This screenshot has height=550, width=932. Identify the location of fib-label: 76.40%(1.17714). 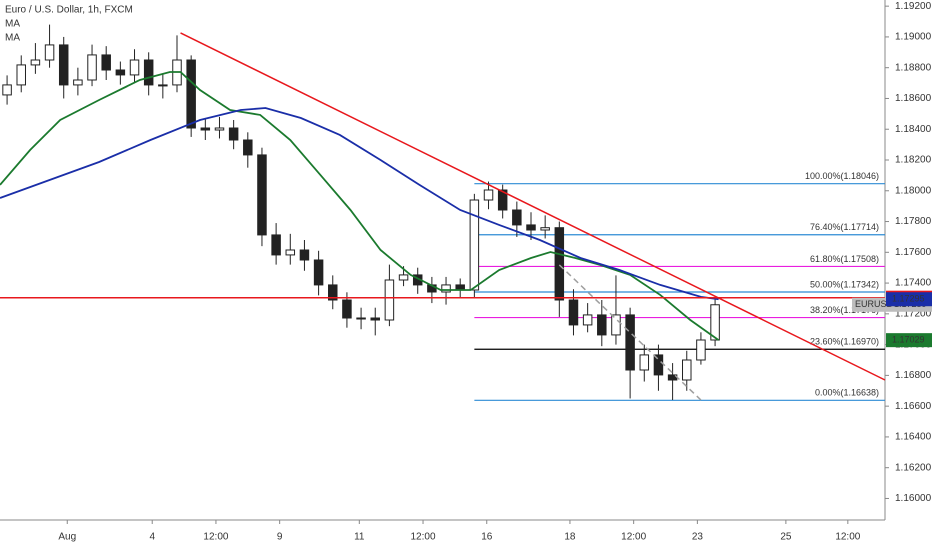
(844, 227).